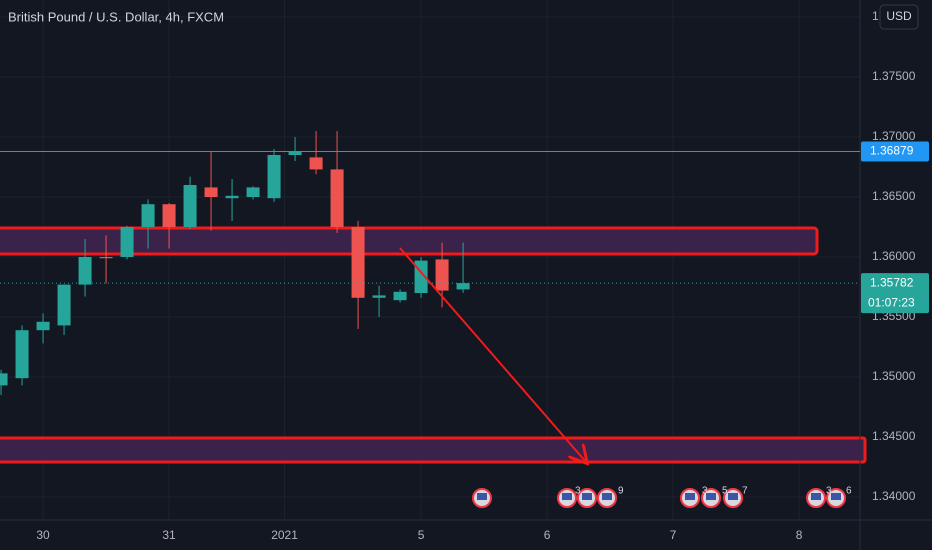 Image resolution: width=932 pixels, height=550 pixels. Describe the element at coordinates (894, 256) in the screenshot. I see `y-tick-label: 1.36000` at that location.